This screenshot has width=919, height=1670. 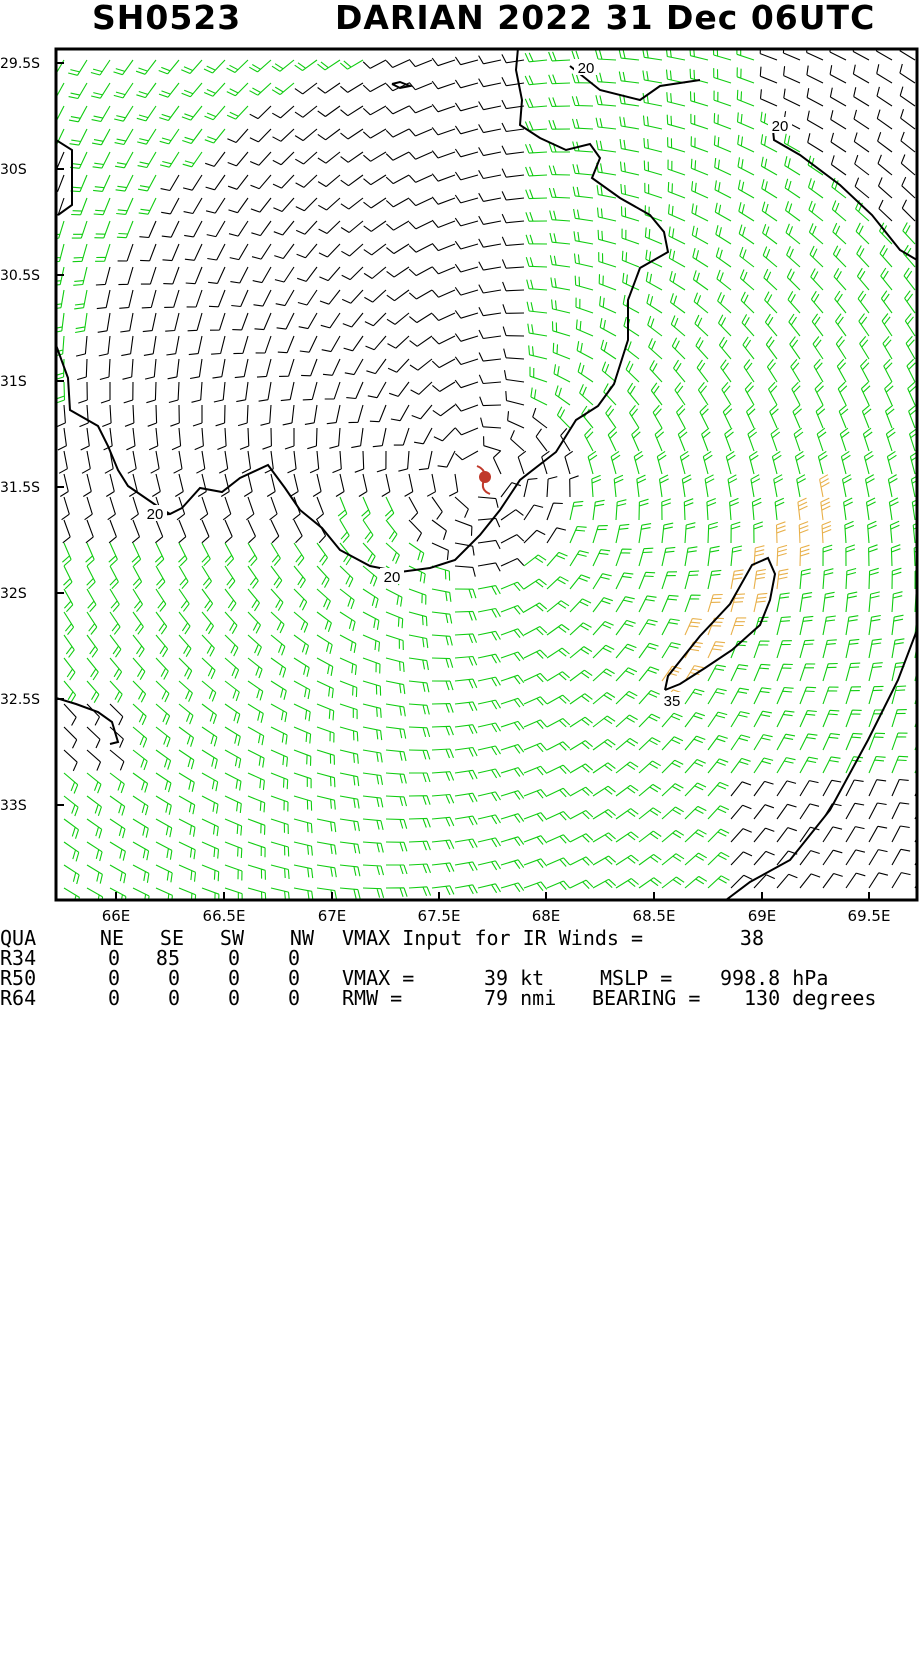 I want to click on mslp-value: 998.8 hPa, so click(x=774, y=978).